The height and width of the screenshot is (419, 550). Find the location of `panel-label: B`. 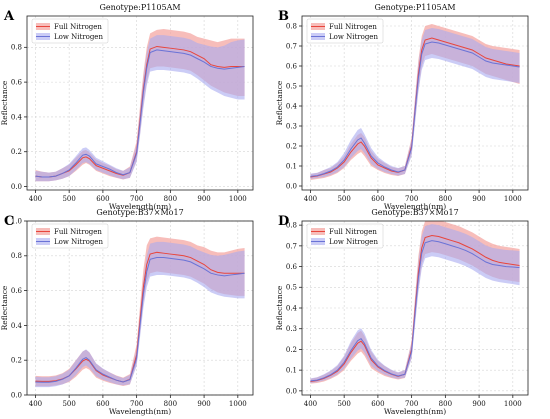

panel-label: B is located at coordinates (283, 16).